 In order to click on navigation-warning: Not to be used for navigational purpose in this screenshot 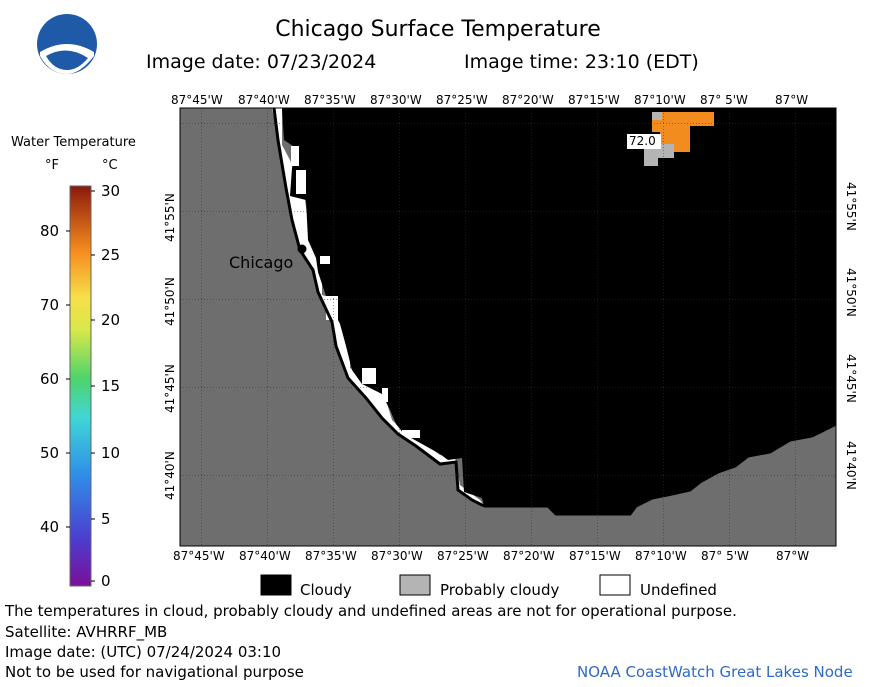, I will do `click(154, 672)`.